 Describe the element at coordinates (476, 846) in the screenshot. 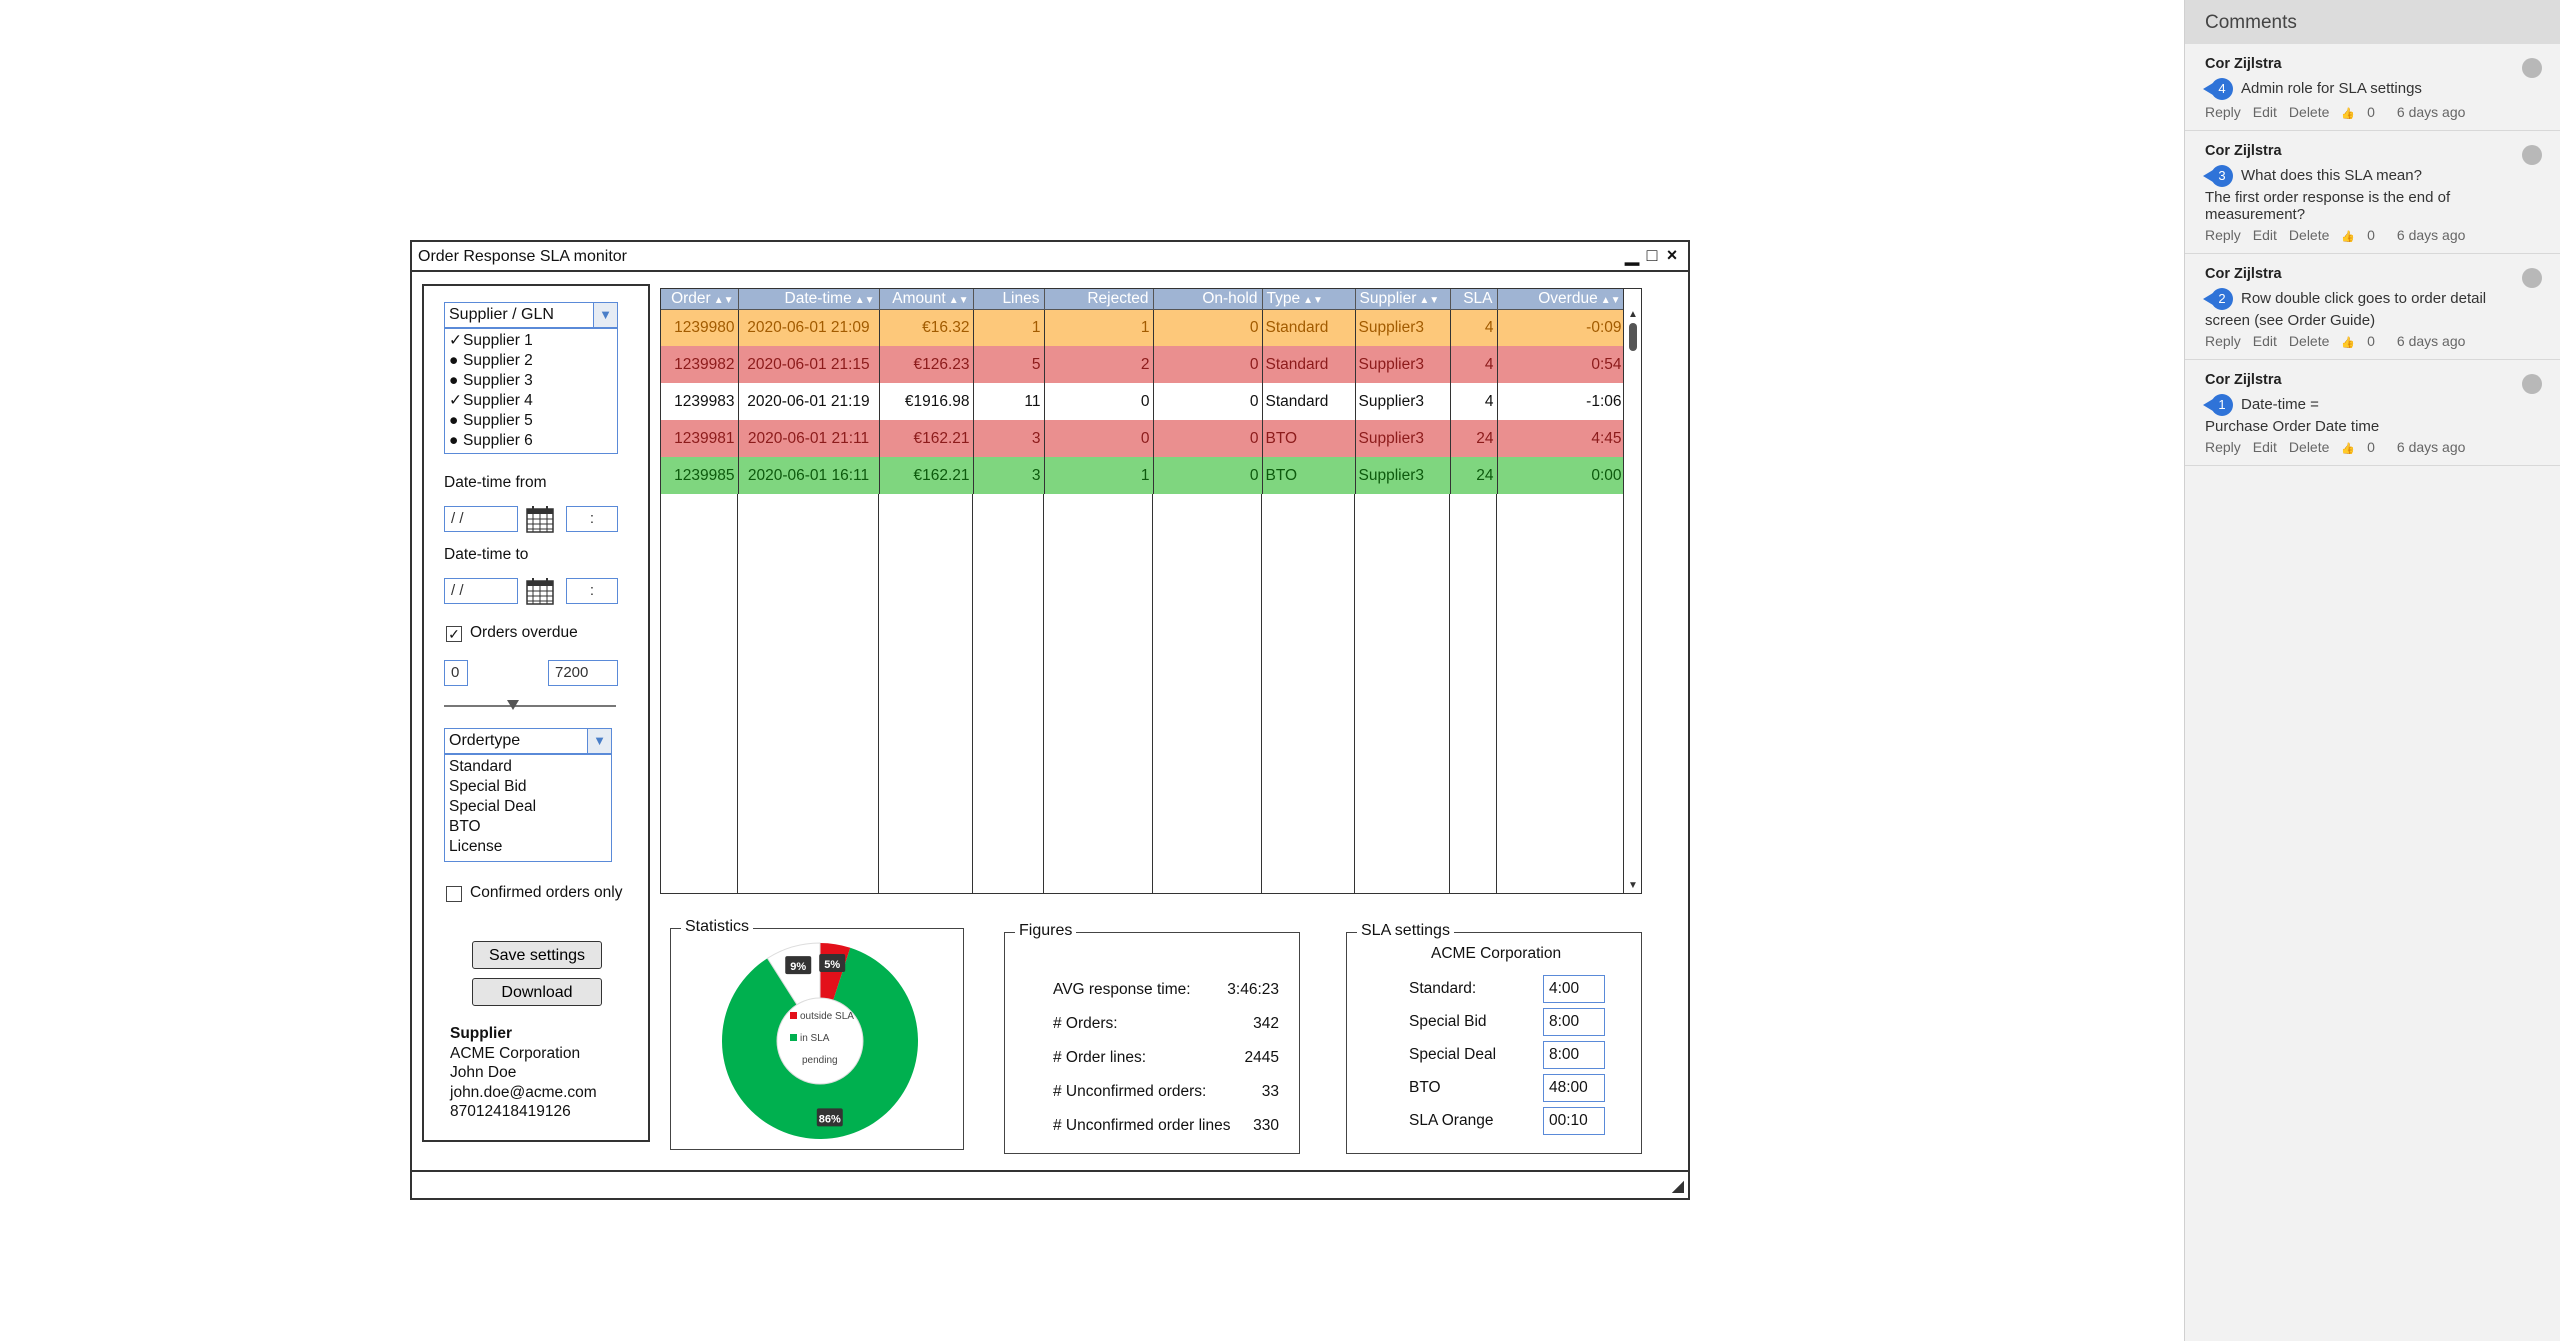

I see `ordertype-option: License` at that location.